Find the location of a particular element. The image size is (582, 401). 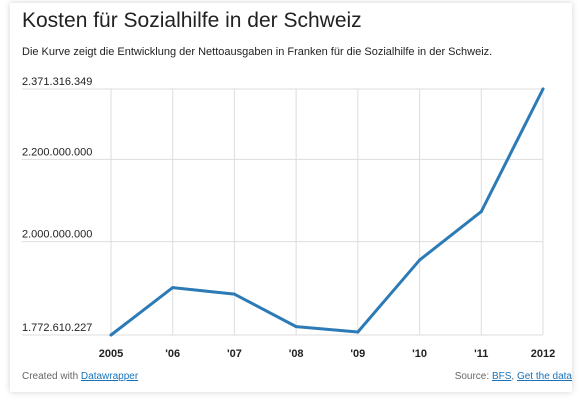

x-tick-label: '07 is located at coordinates (234, 354).